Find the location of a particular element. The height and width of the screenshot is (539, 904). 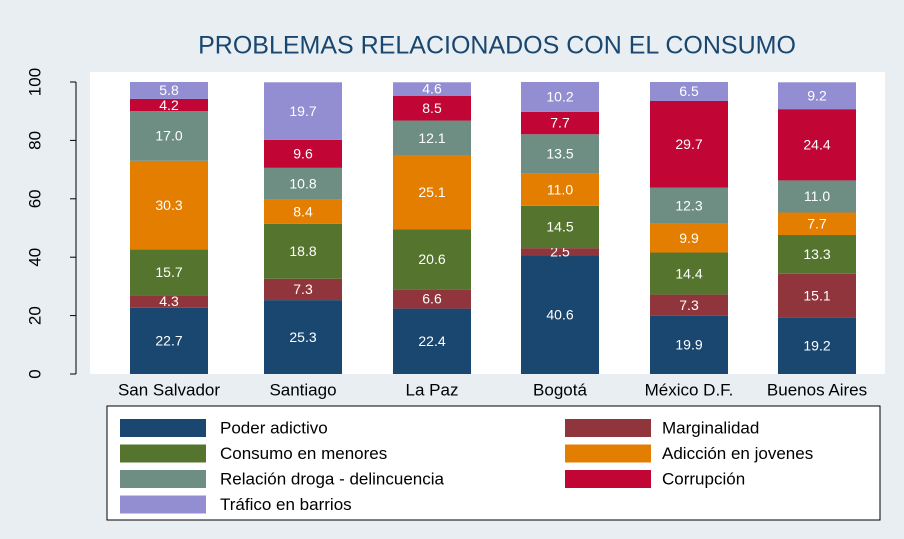

y-tick-label: 80 is located at coordinates (34, 140).